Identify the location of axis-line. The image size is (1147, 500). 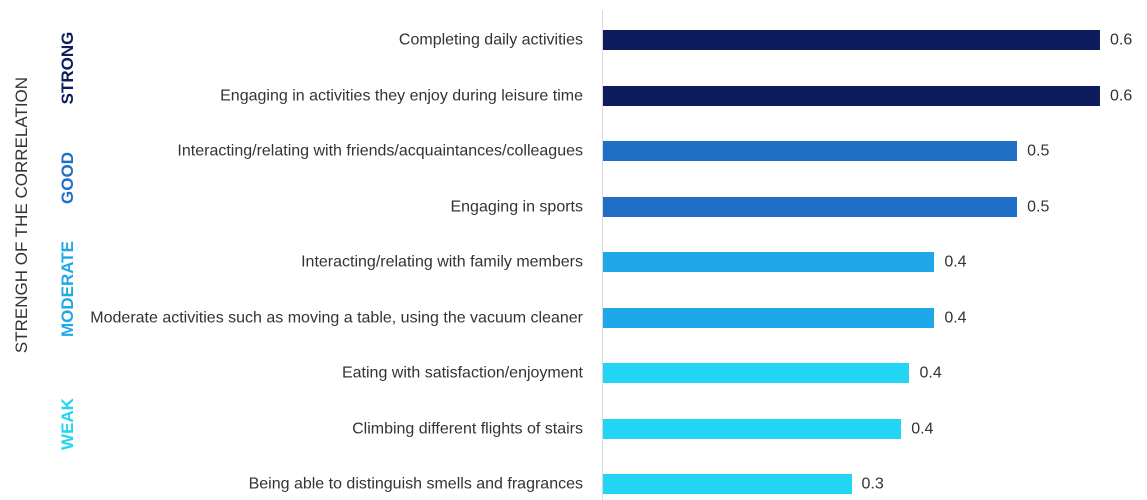
(602, 255).